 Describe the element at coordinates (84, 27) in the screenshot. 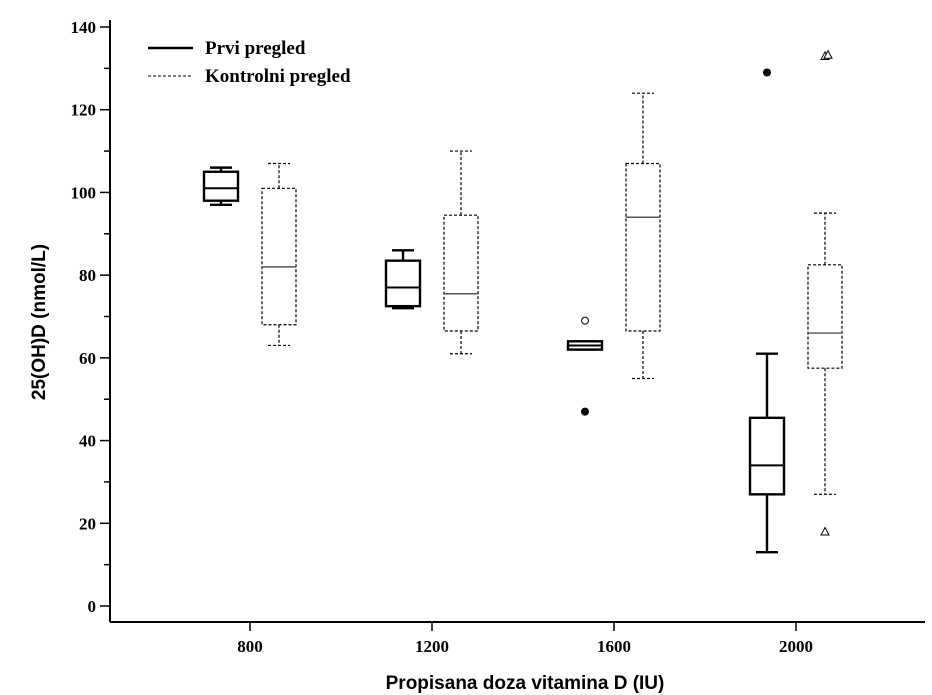

I see `y-tick-label: 140` at that location.